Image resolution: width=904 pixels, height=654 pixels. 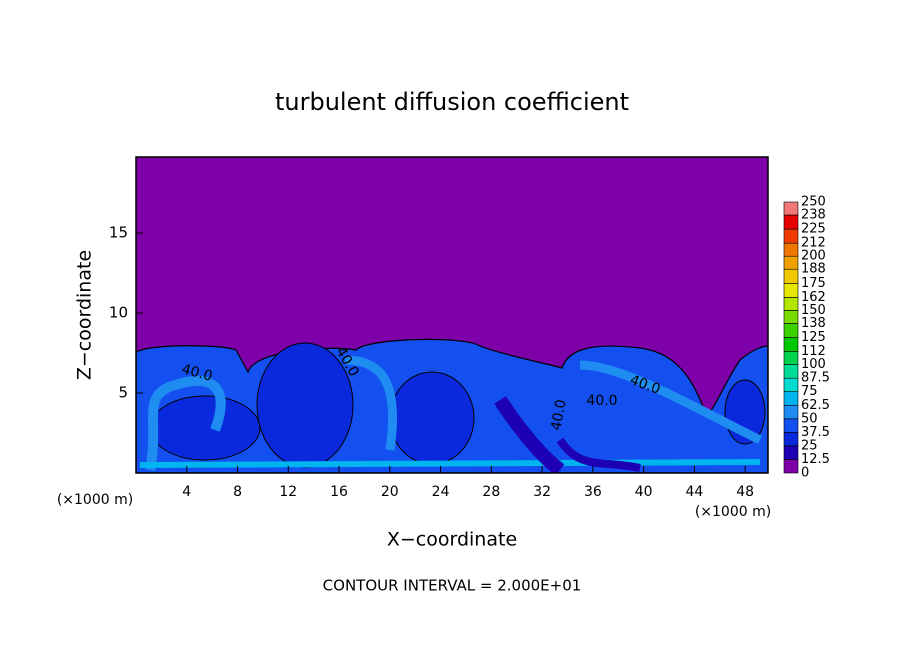 What do you see at coordinates (118, 313) in the screenshot?
I see `y-tick-label: 10` at bounding box center [118, 313].